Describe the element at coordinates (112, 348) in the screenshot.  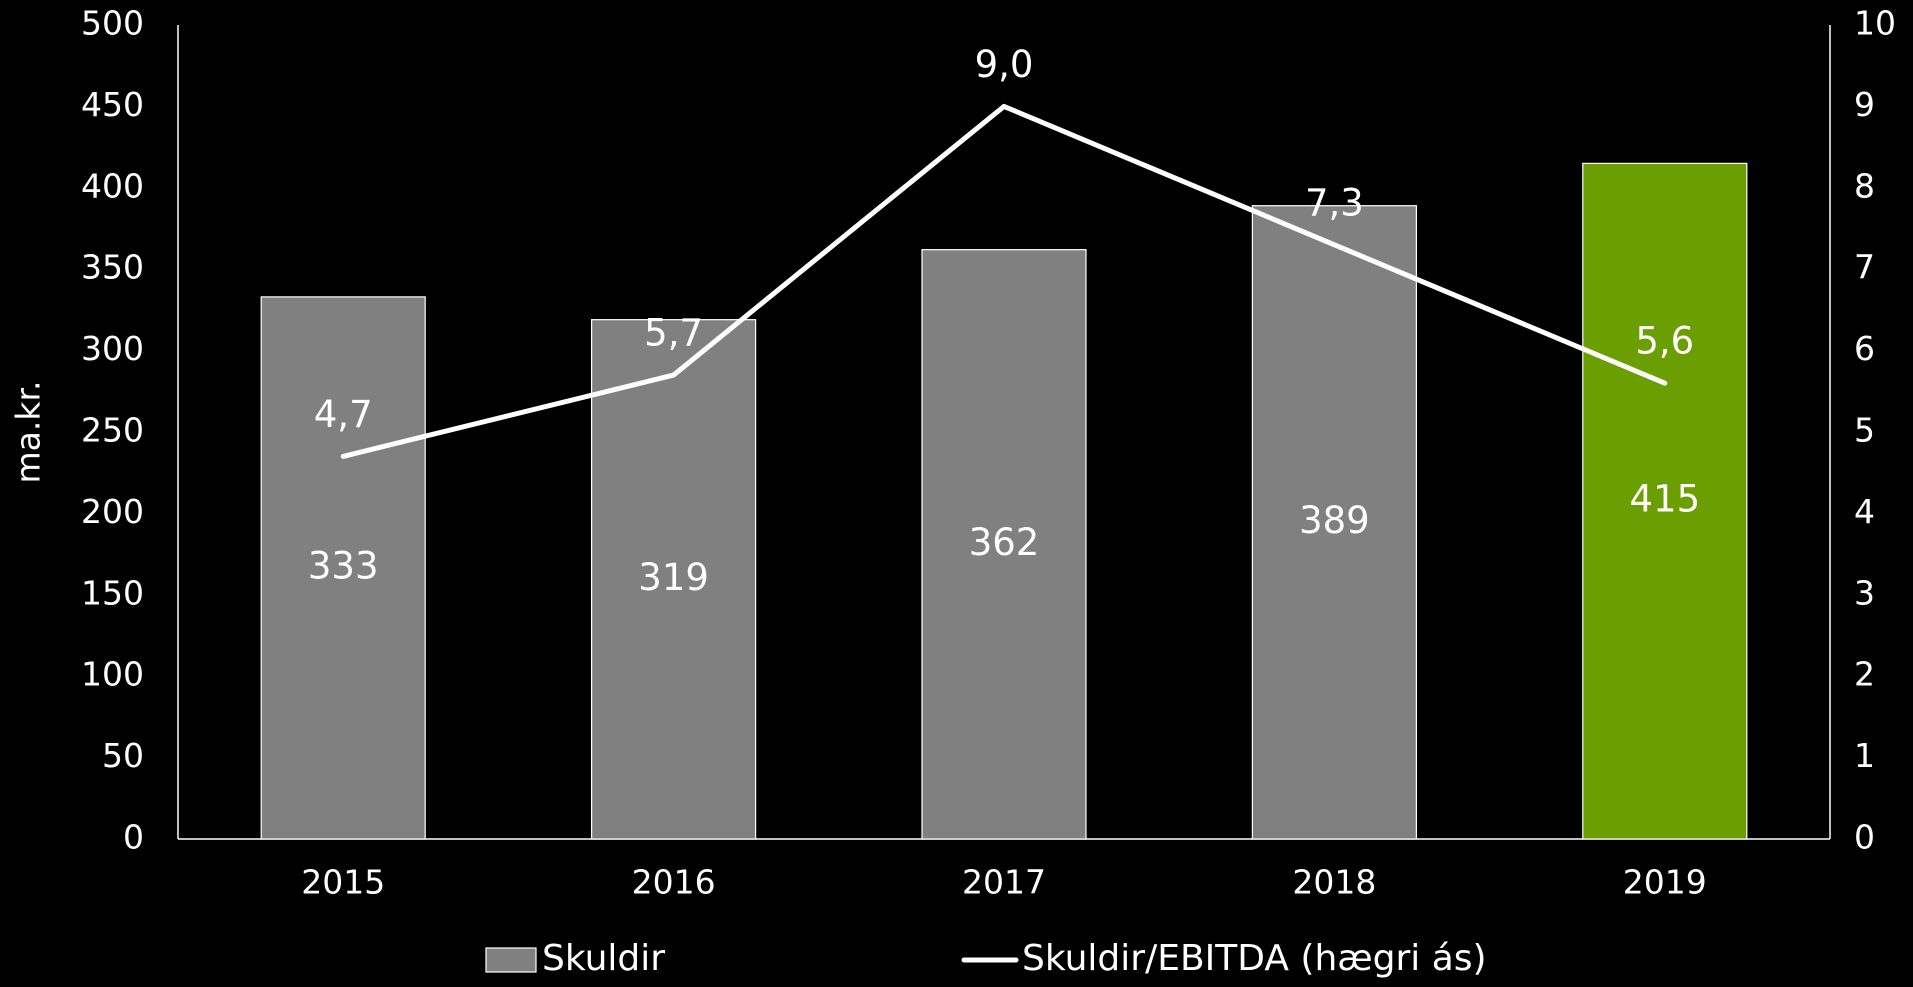
I see `y-tick-label: 300` at that location.